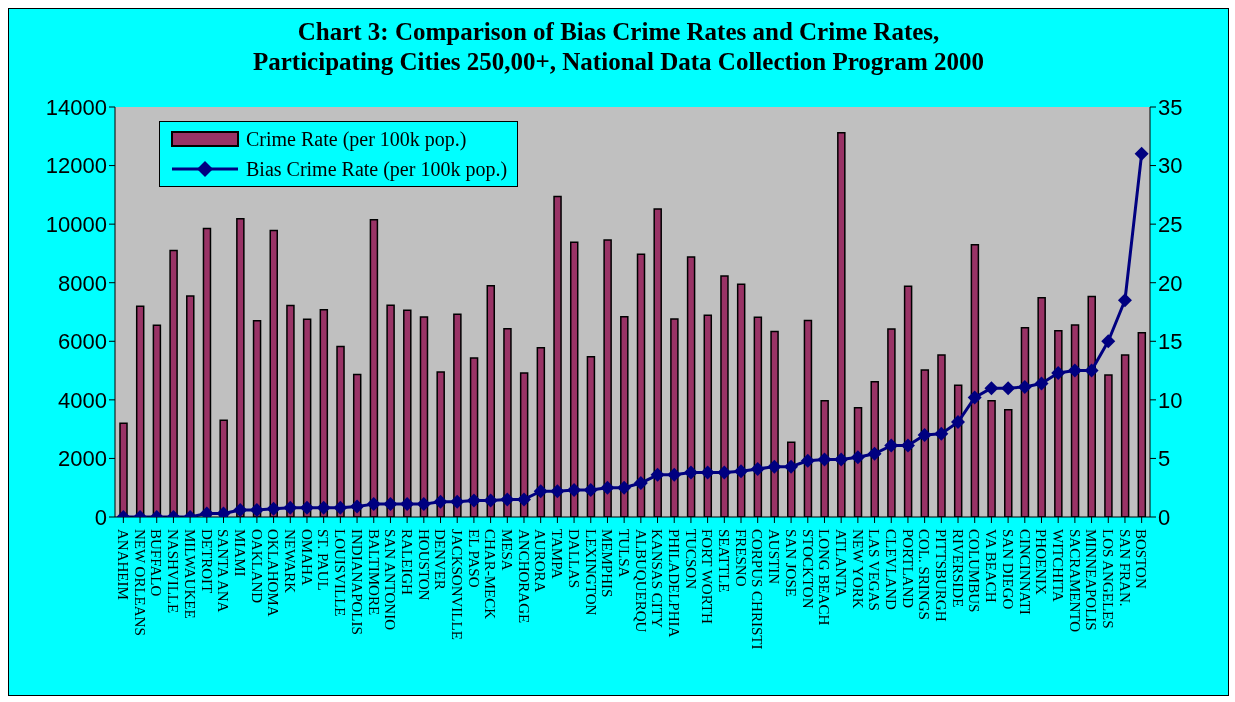  Describe the element at coordinates (340, 573) in the screenshot. I see `x-tick-label: LOUISVILLE` at that location.